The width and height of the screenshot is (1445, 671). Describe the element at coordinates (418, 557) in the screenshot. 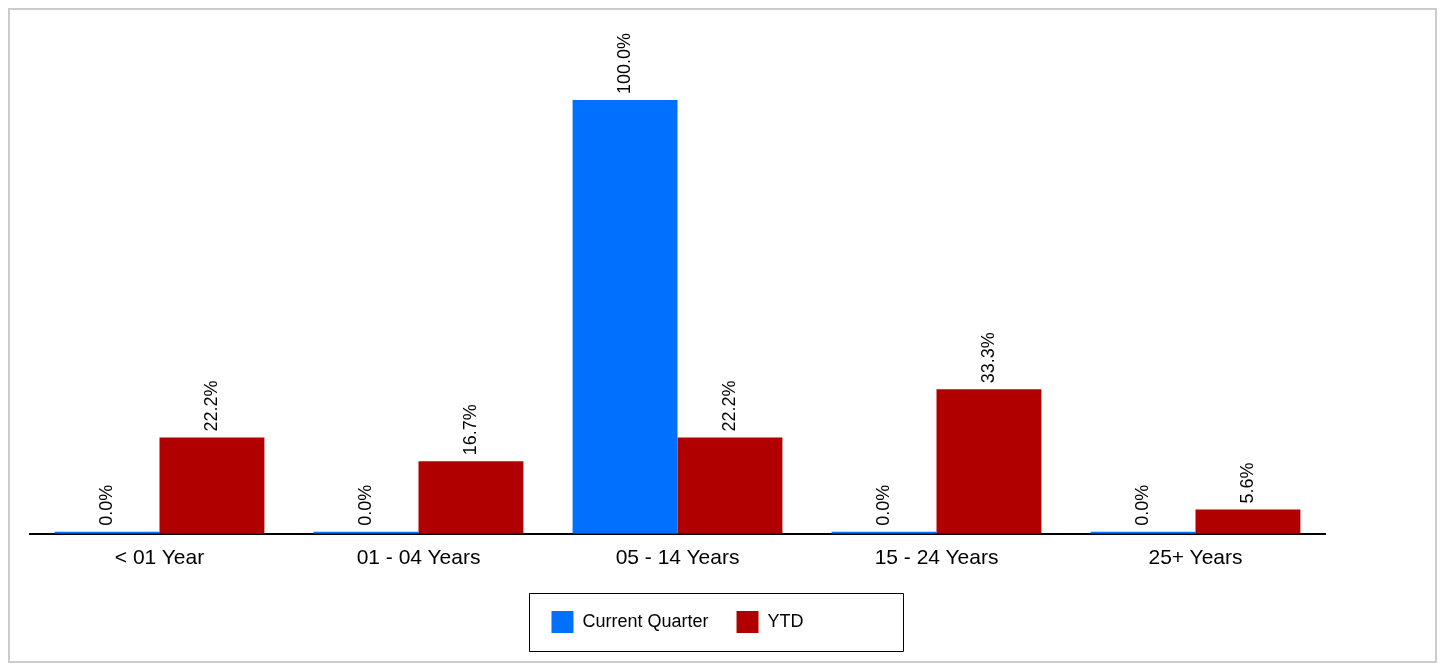

I see `x-tick-label: 01 - 04 Years` at that location.